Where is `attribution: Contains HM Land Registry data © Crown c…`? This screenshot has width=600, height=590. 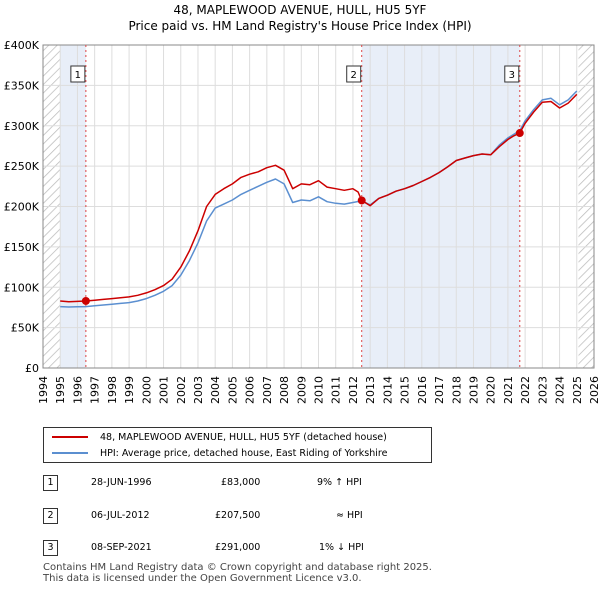
attribution: Contains HM Land Registry data © Crown c… is located at coordinates (237, 573).